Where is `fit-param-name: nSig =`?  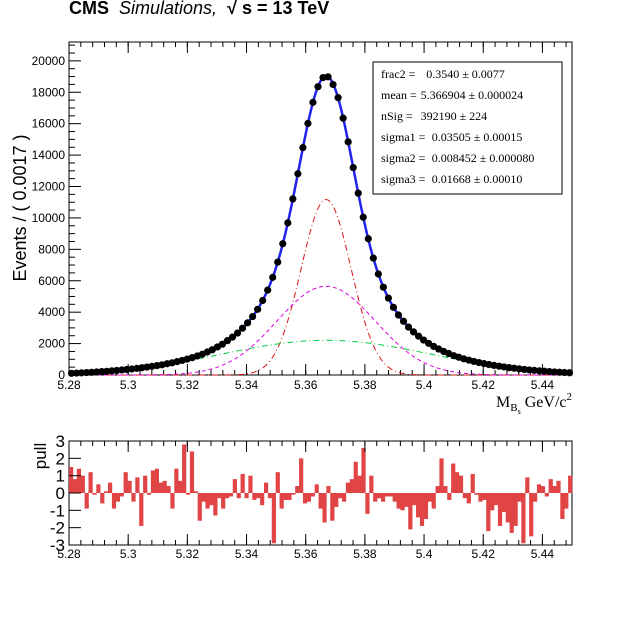 fit-param-name: nSig = is located at coordinates (397, 116).